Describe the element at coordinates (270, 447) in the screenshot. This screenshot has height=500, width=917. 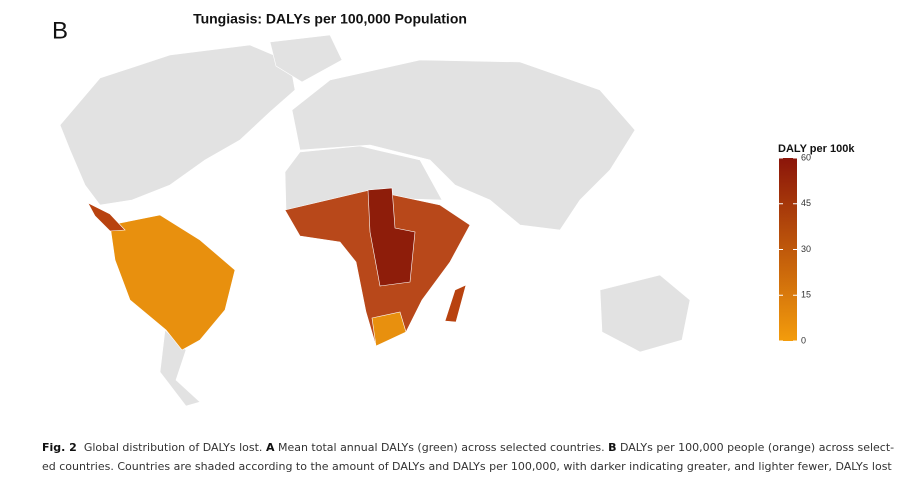
I see `caption-bold: A` at that location.